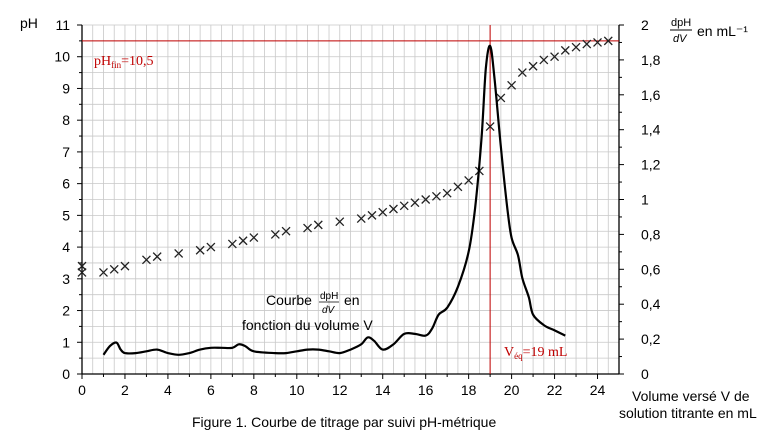 The height and width of the screenshot is (435, 783). I want to click on y-right-tick-label: 0, so click(645, 374).